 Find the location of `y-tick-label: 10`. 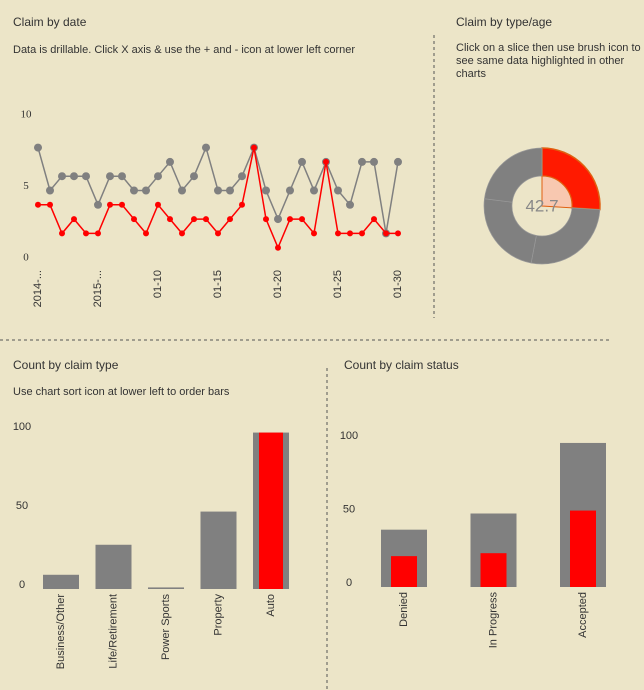

y-tick-label: 10 is located at coordinates (27, 115).